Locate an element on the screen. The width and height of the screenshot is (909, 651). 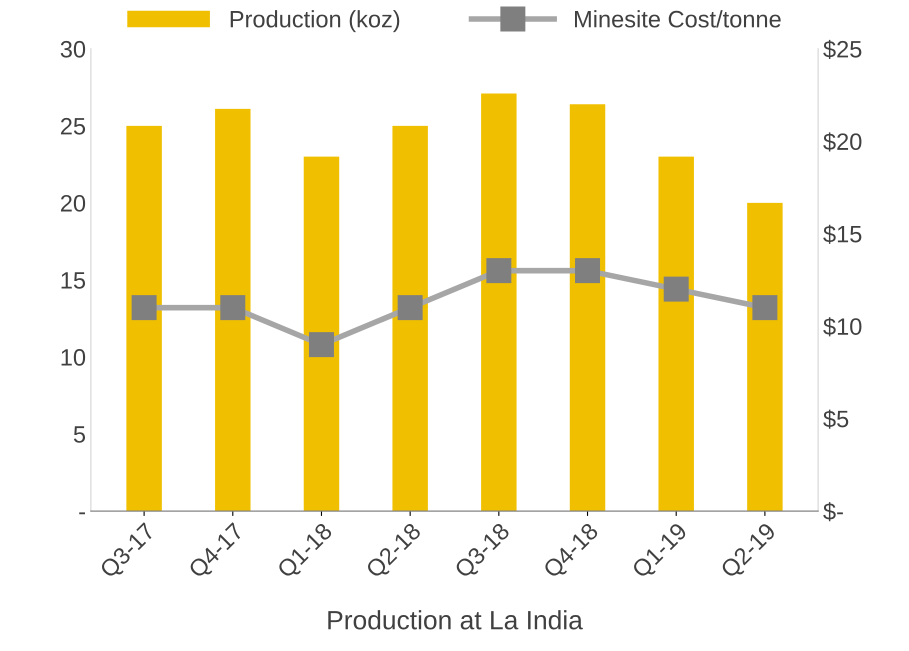
y-tick-label: 5 is located at coordinates (80, 434).